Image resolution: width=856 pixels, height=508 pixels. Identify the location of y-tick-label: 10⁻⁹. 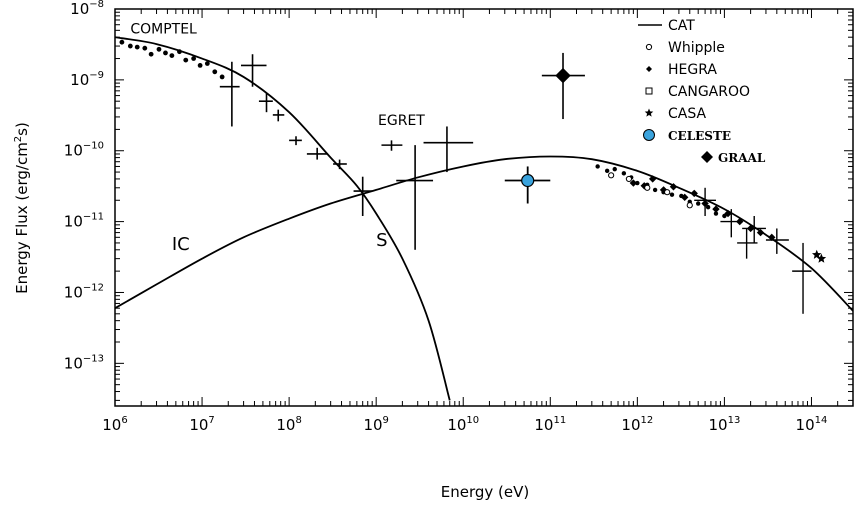
(87, 79).